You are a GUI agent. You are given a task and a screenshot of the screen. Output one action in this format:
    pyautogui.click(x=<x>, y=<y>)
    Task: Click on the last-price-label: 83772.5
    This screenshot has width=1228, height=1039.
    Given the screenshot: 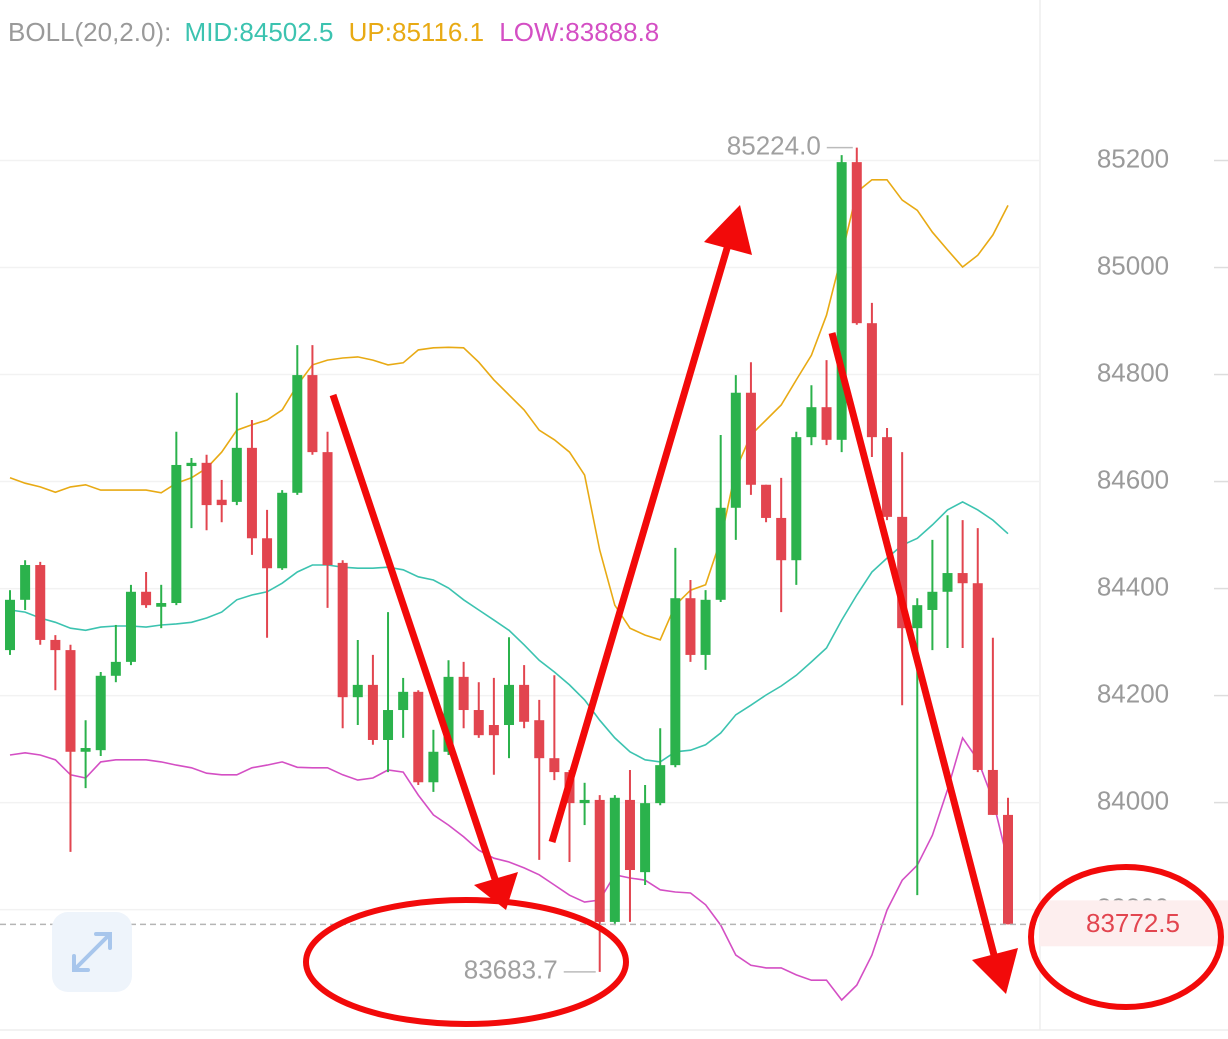 What is the action you would take?
    pyautogui.click(x=1133, y=923)
    